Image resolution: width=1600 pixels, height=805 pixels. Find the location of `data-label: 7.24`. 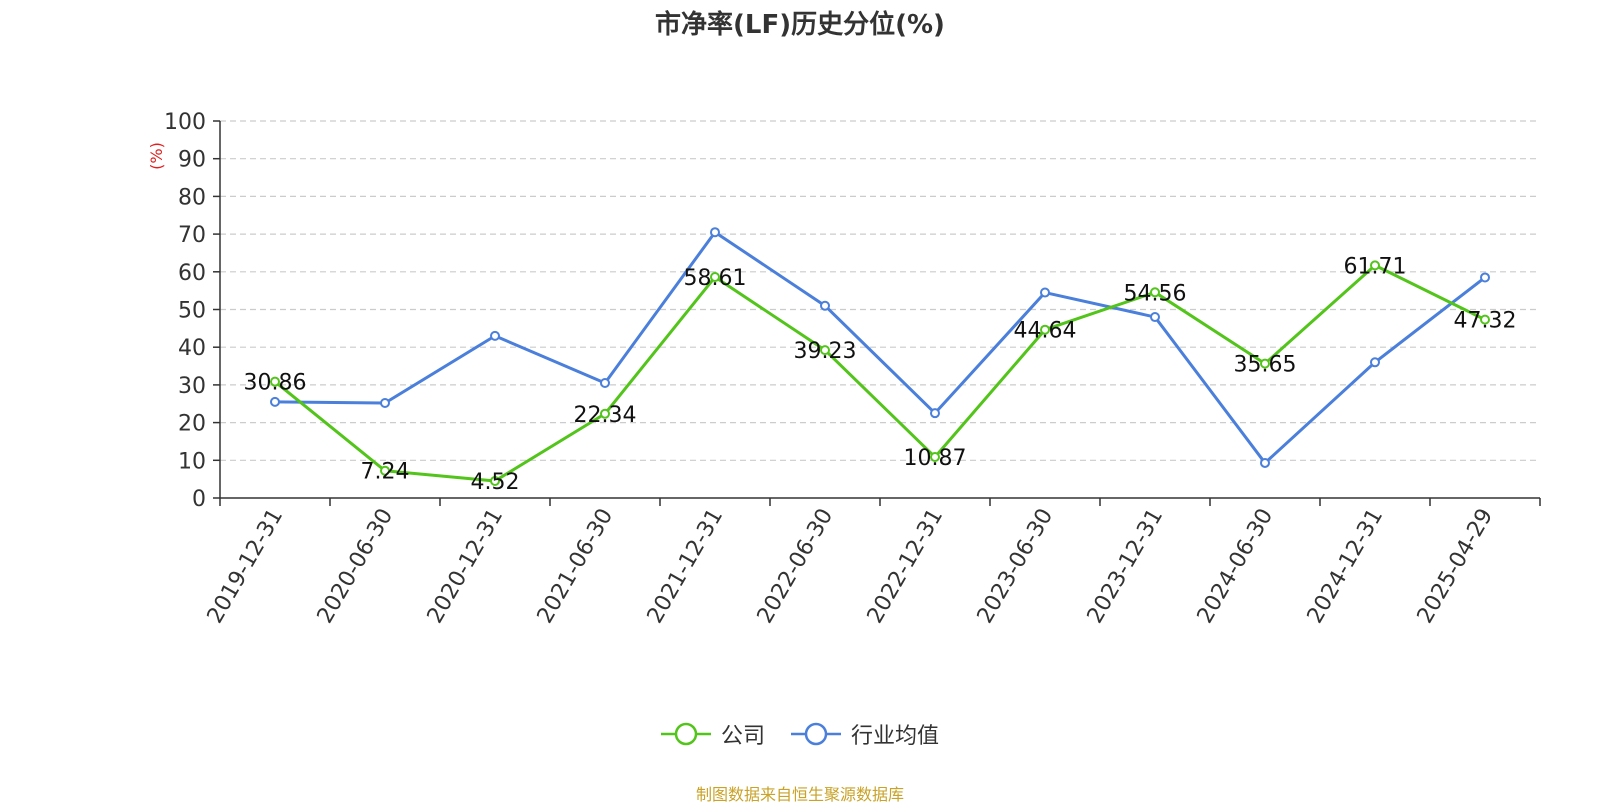

data-label: 7.24 is located at coordinates (385, 472).